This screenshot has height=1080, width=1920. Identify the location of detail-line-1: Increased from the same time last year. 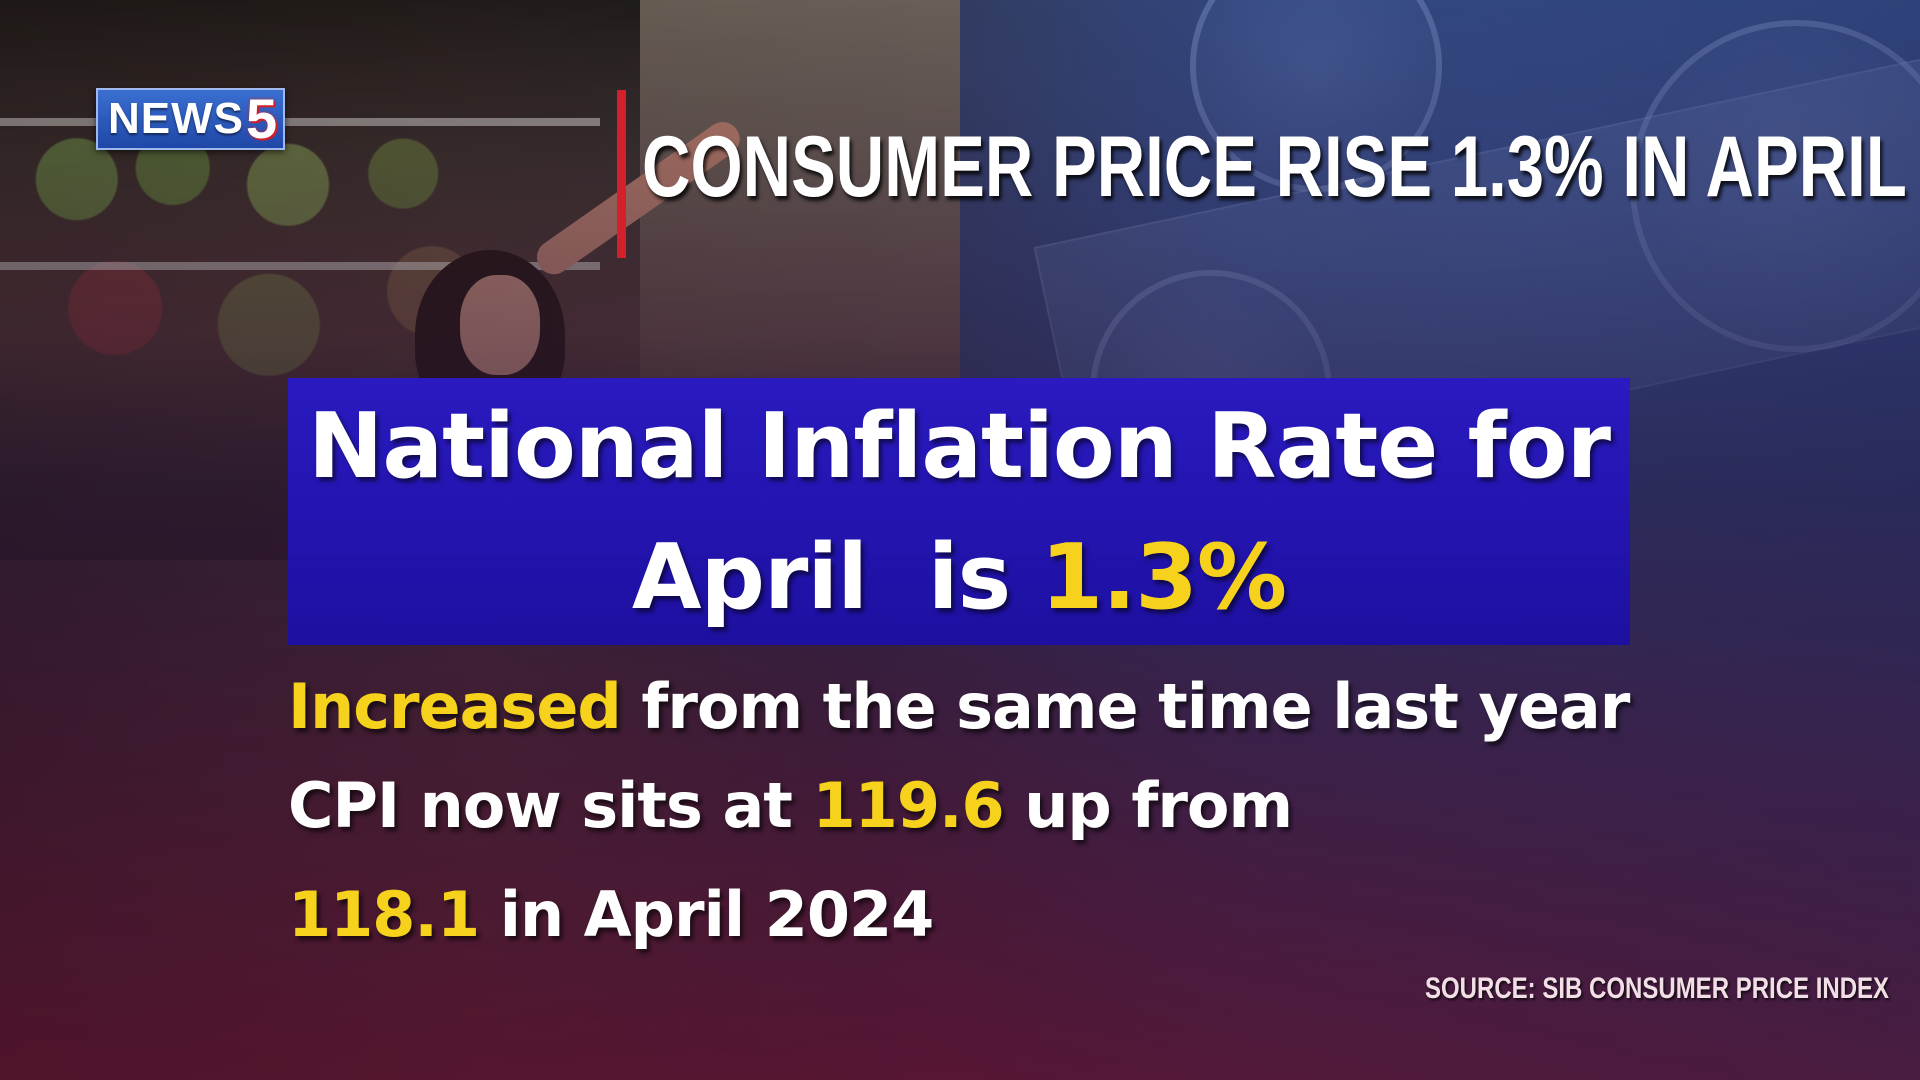
(959, 707).